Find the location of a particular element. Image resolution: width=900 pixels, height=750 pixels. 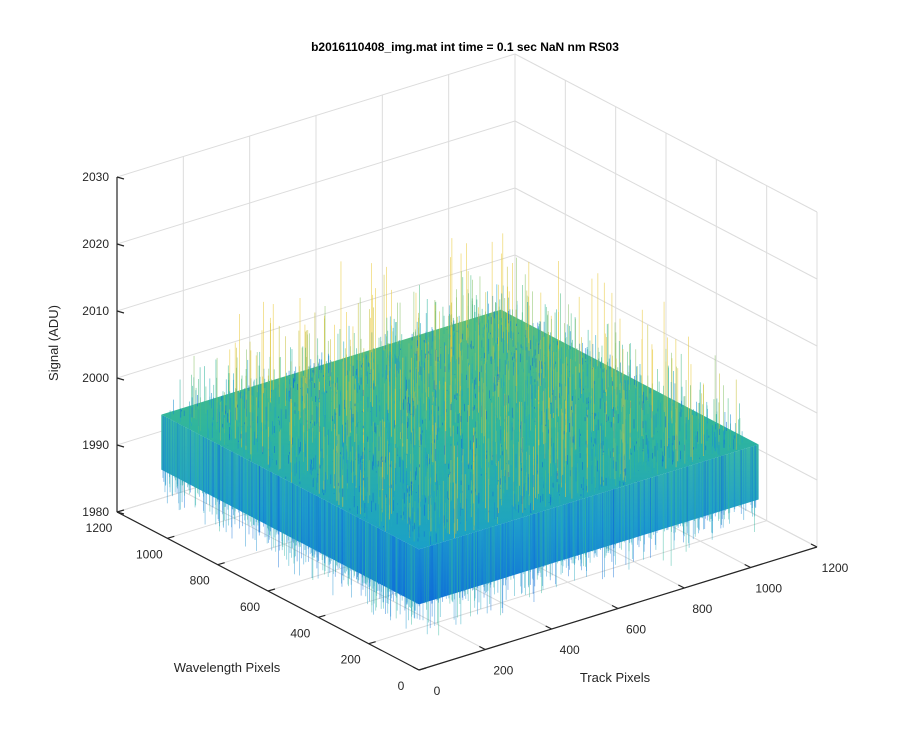

z-tick-label: 1990 is located at coordinates (95, 445).